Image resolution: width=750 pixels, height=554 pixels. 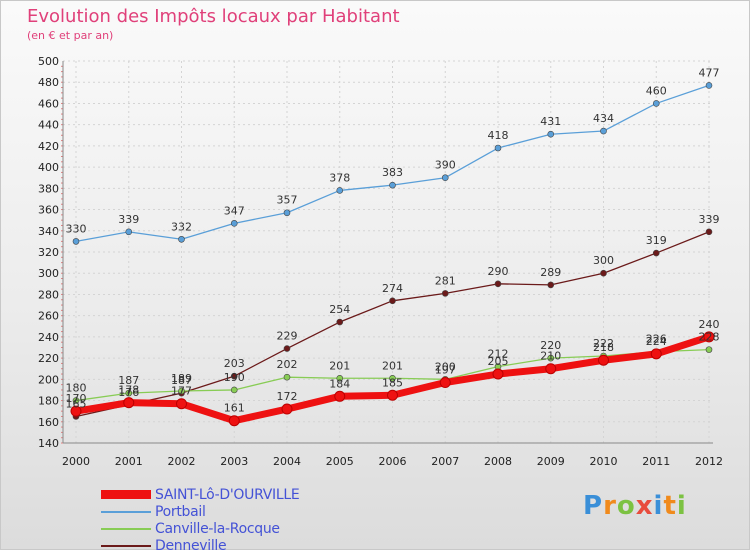 What do you see at coordinates (392, 172) in the screenshot?
I see `data-label: 383` at bounding box center [392, 172].